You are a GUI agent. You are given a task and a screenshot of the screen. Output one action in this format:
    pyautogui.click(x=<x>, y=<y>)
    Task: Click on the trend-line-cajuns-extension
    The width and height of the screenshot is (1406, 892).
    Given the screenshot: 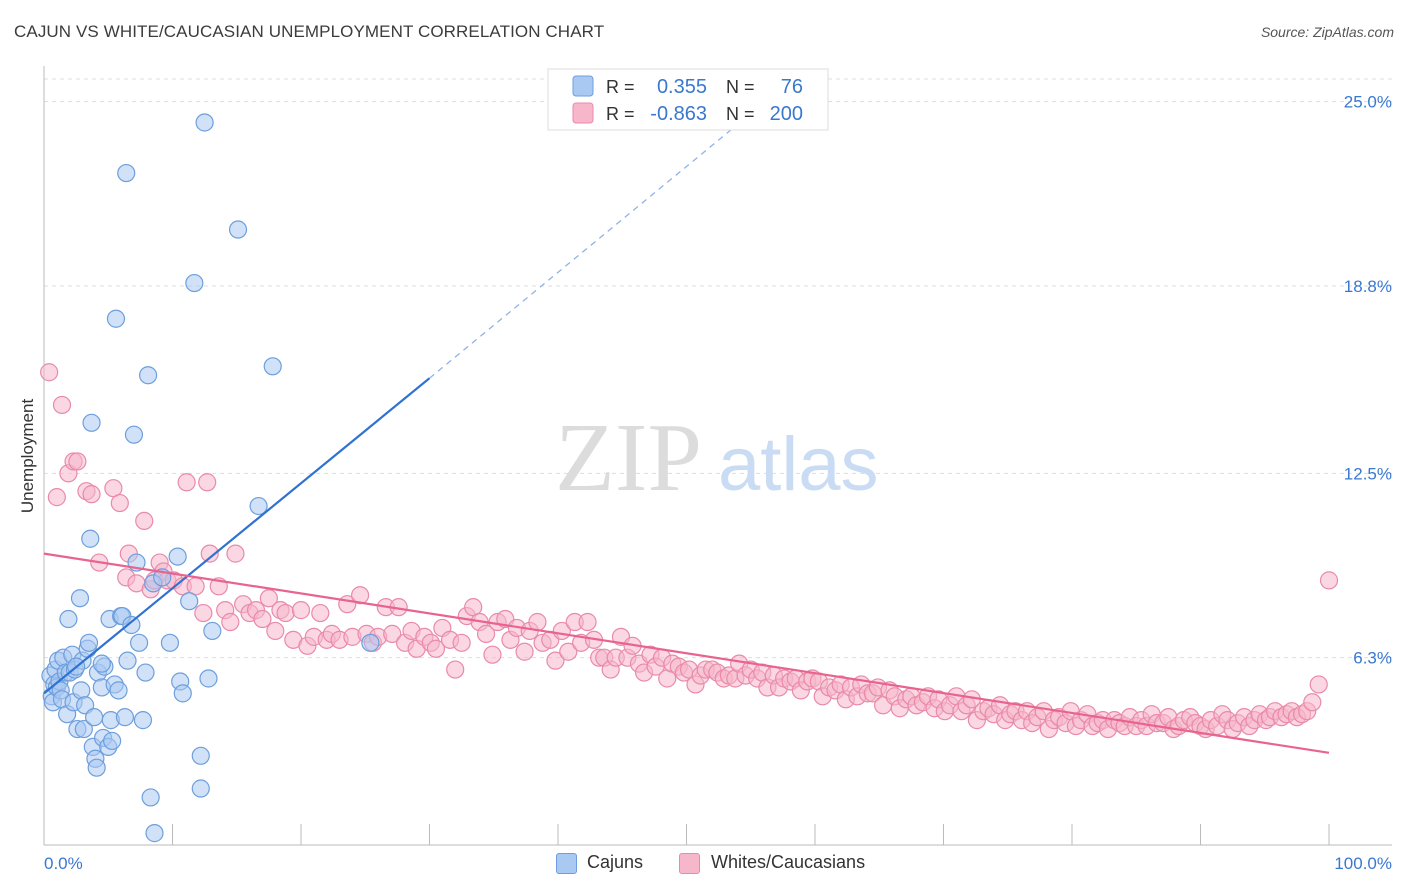 What is the action you would take?
    pyautogui.click(x=590, y=246)
    